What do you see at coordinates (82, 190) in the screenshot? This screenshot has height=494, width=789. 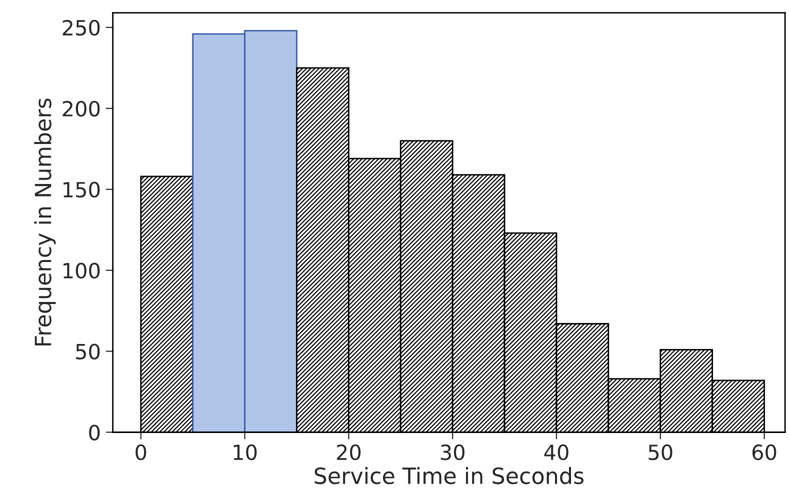 I see `y-tick-label: 150` at bounding box center [82, 190].